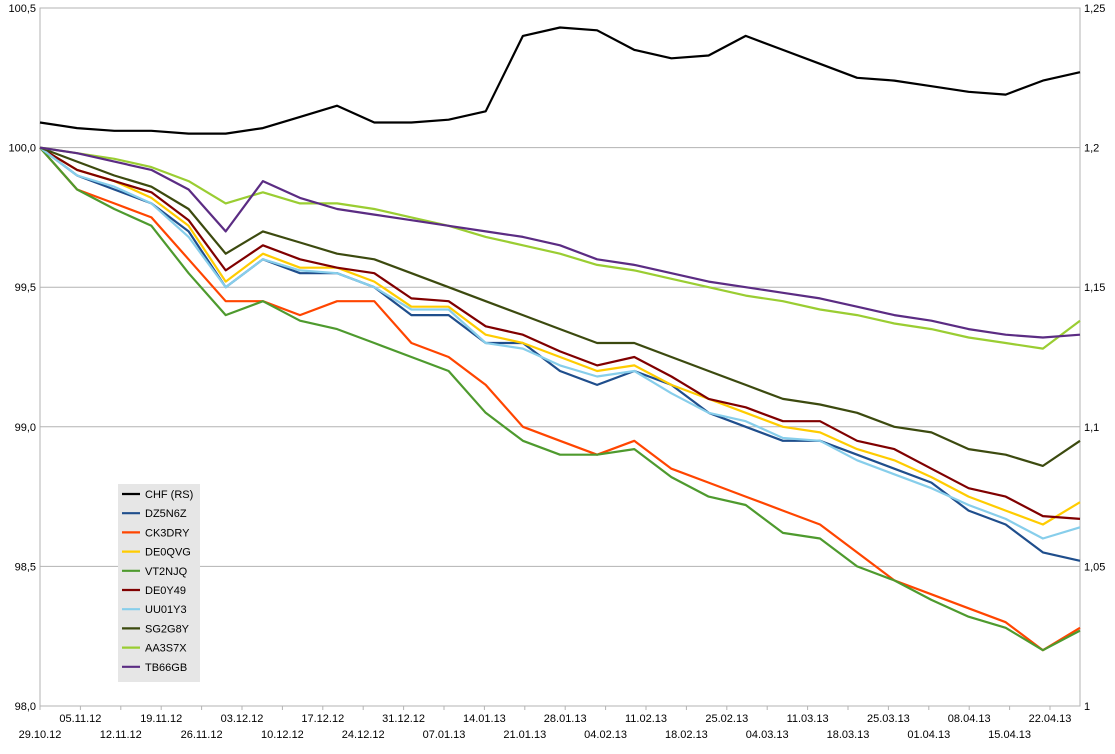 The image size is (1115, 754). I want to click on x-tick-label: 21.01.13, so click(524, 735).